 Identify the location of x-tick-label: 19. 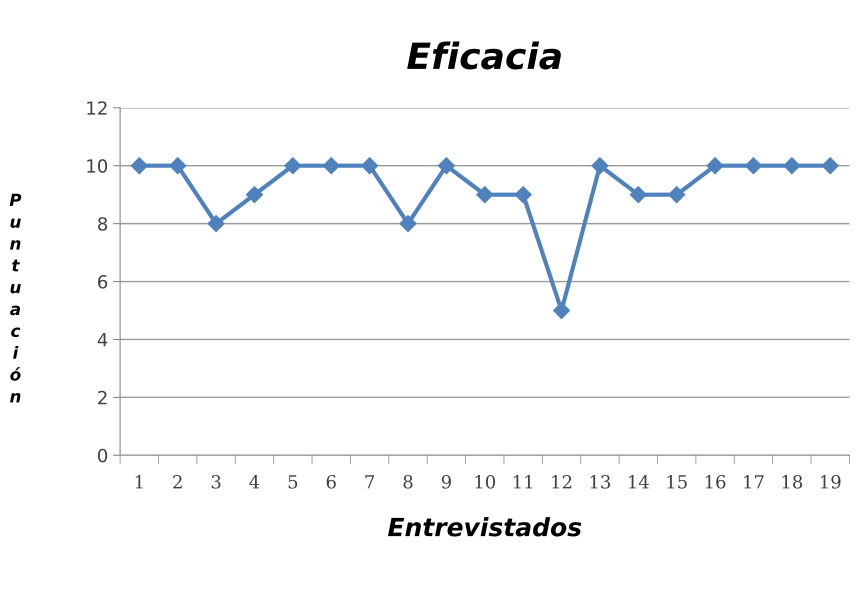
(830, 482).